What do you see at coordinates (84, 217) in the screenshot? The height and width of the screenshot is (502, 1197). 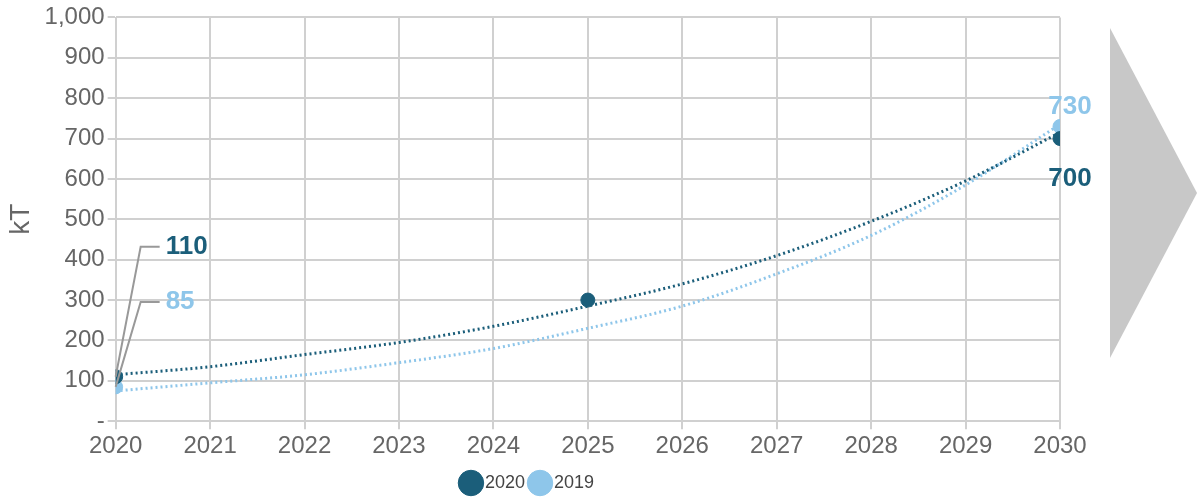 I see `y-tick-label: 500` at bounding box center [84, 217].